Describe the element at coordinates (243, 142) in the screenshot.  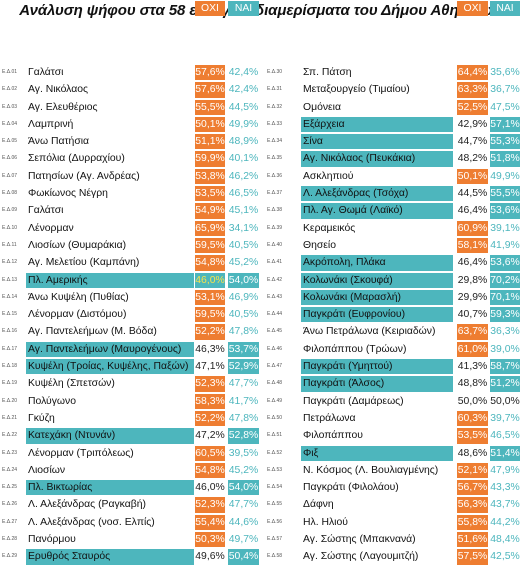
I see `nai-percent: 48,9%` at that location.